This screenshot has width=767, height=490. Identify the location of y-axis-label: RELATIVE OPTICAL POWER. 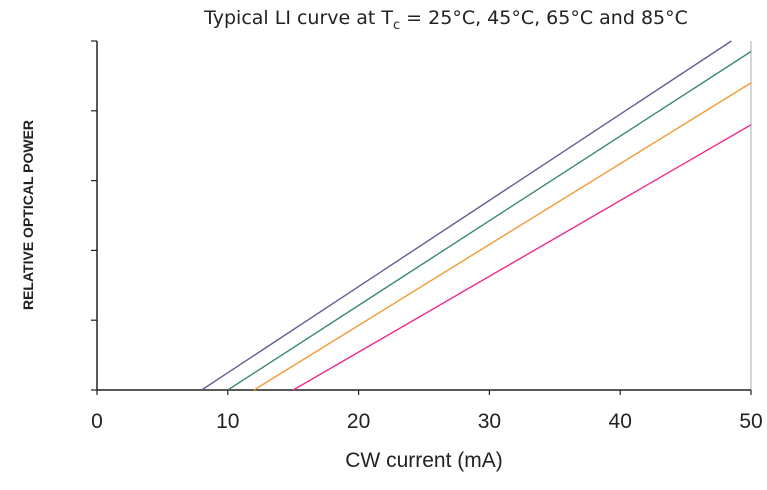
(28, 215).